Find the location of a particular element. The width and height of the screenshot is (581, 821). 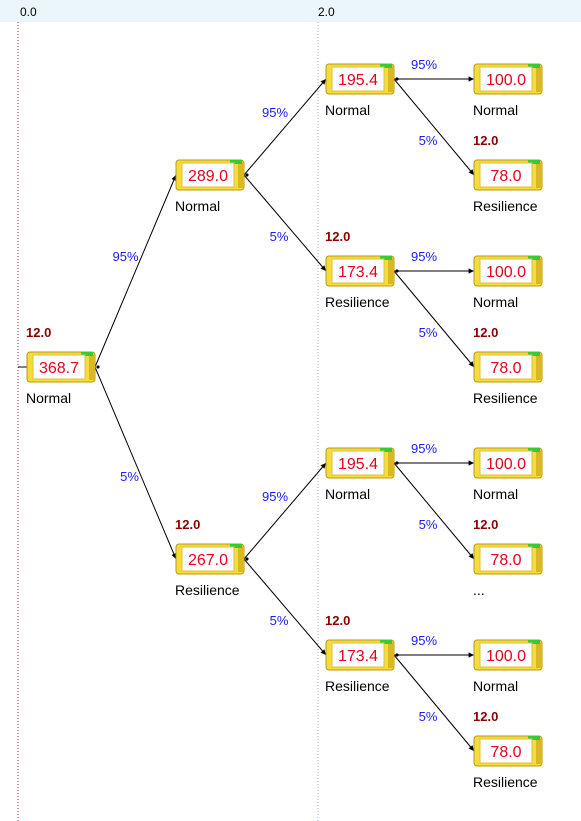

ruler-bar is located at coordinates (290, 11).